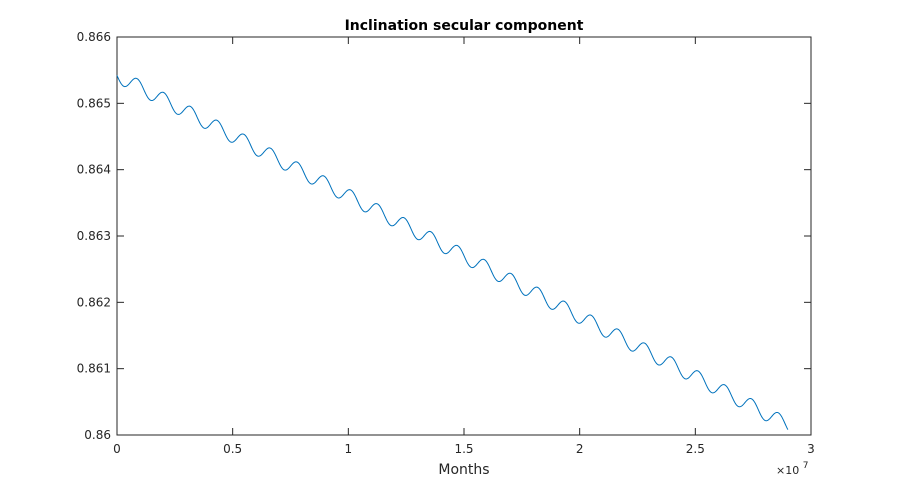 The height and width of the screenshot is (490, 897). I want to click on x-tick-label-1: 0.5, so click(232, 449).